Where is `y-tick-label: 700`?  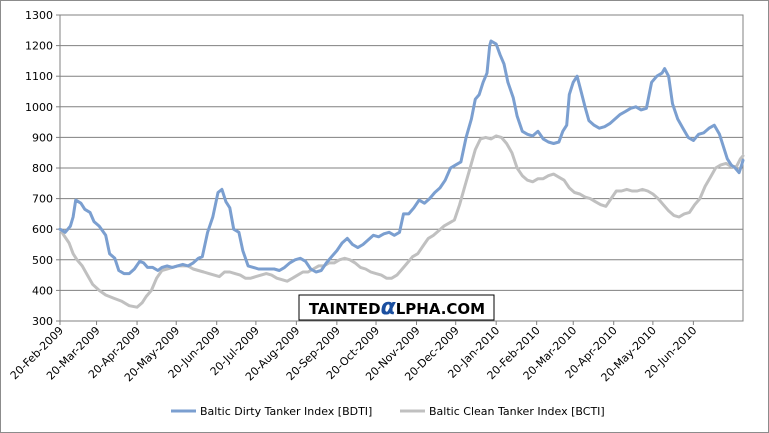 y-tick-label: 700 is located at coordinates (42, 199).